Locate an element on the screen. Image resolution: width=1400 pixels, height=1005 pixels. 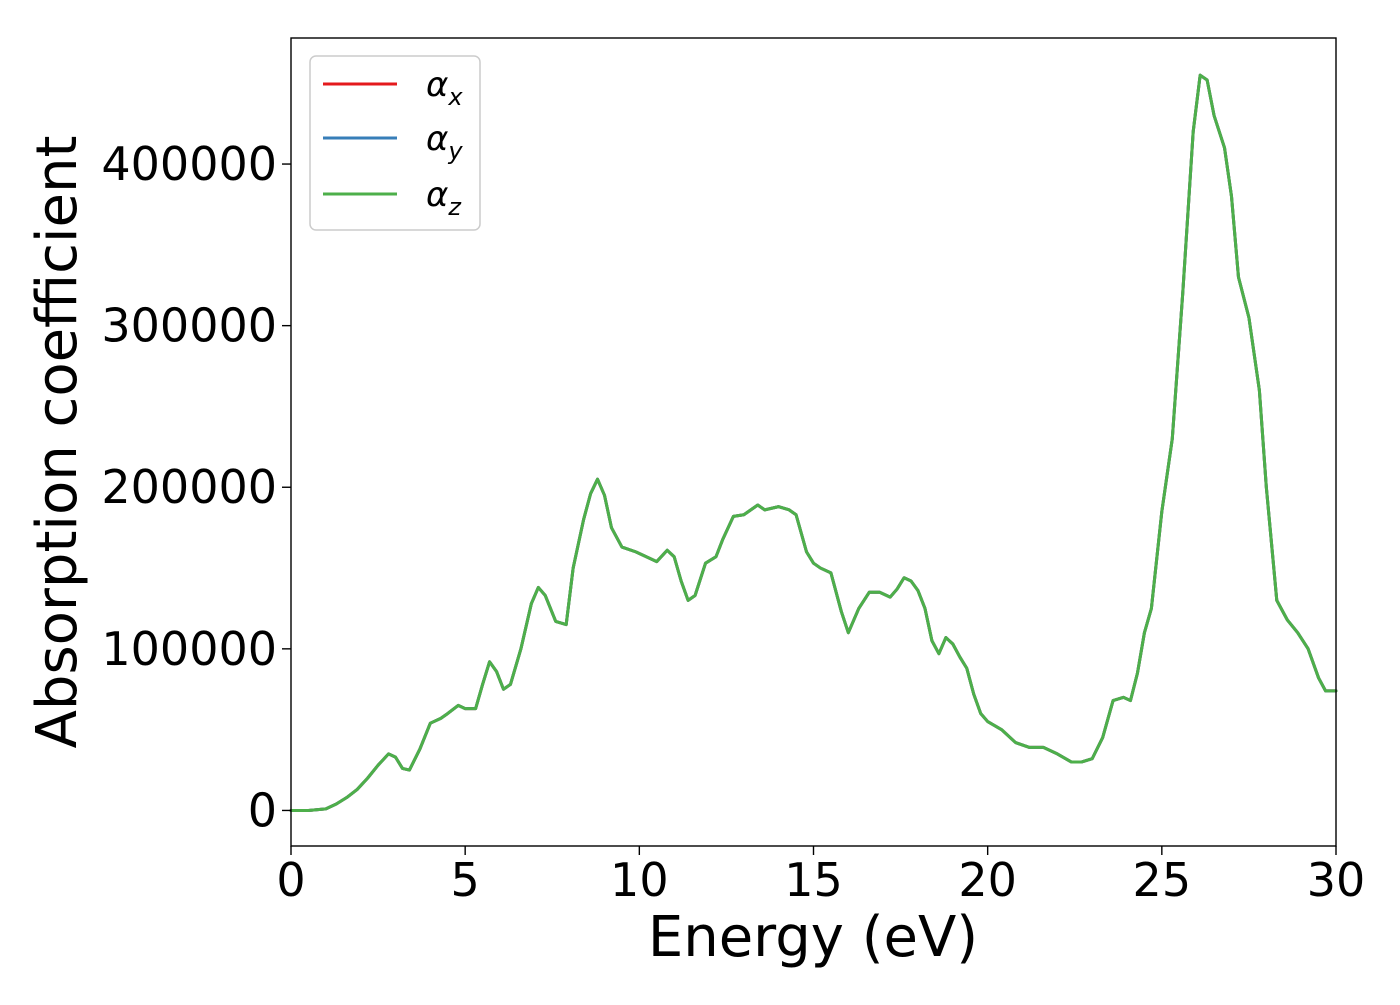
x-axis-ticks: 0 5 10 15 20 25 30 is located at coordinates (820, 876).